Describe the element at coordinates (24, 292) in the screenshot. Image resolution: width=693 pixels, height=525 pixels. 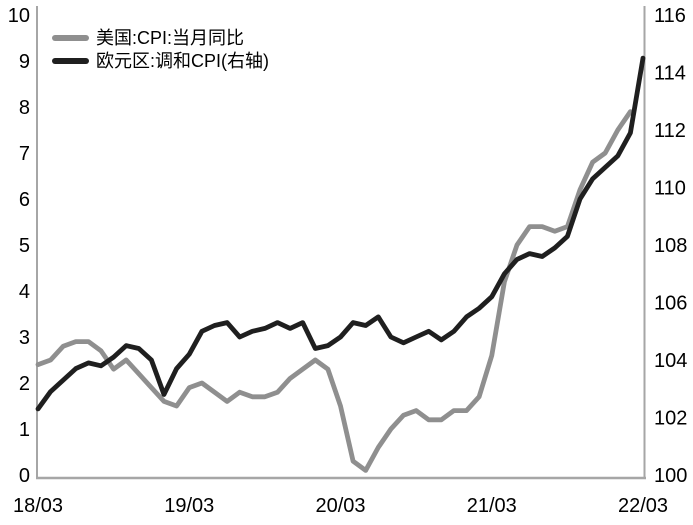
I see `left-axis-tick-label: 4` at that location.